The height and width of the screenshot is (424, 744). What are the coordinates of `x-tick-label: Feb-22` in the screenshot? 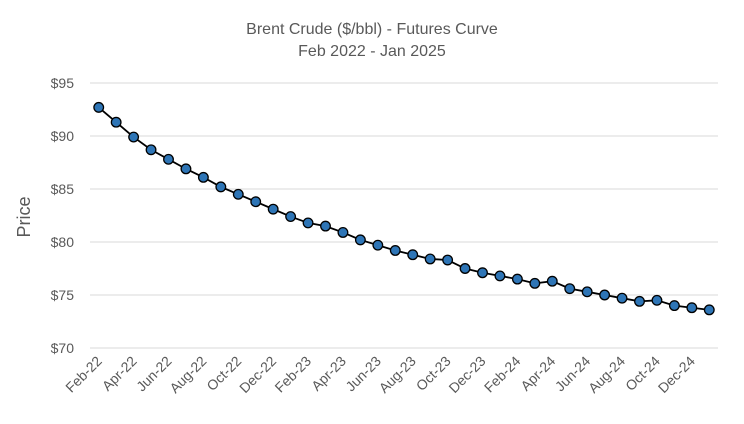 It's located at (83, 374).